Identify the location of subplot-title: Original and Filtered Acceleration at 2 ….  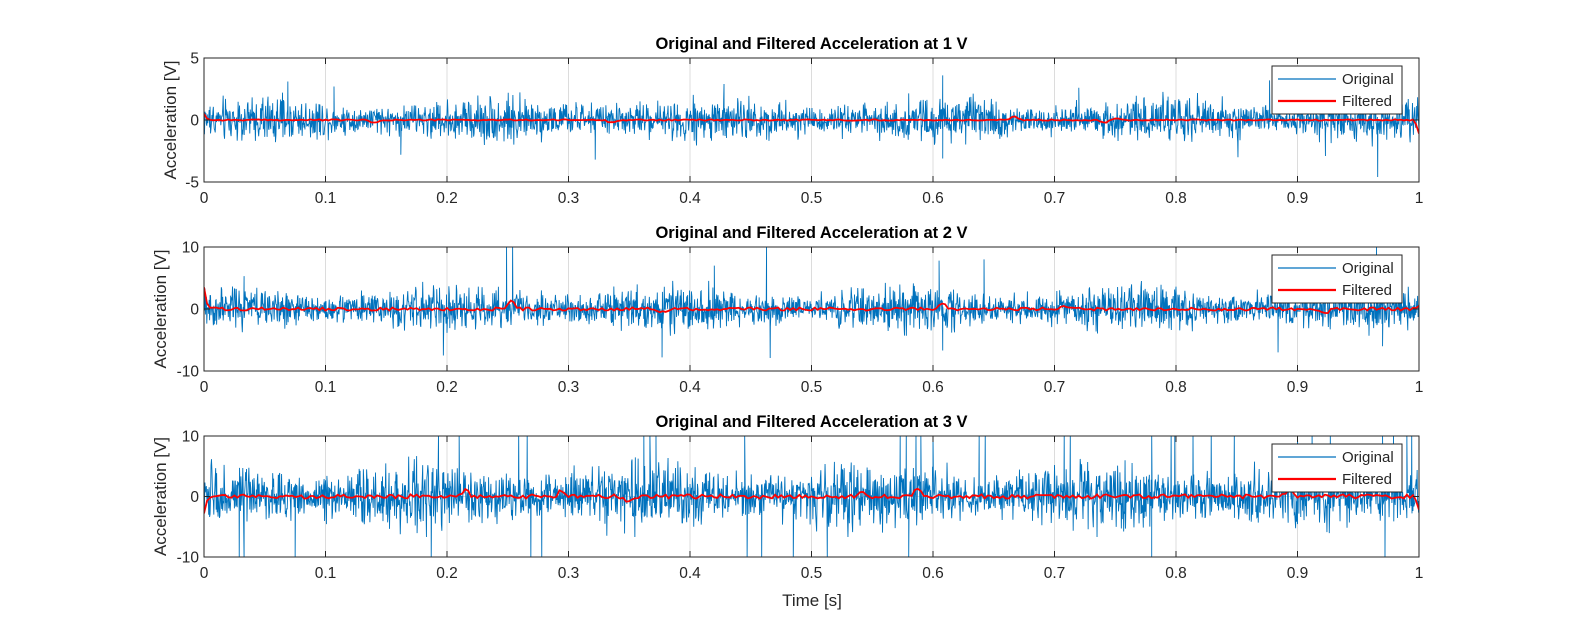
(811, 233).